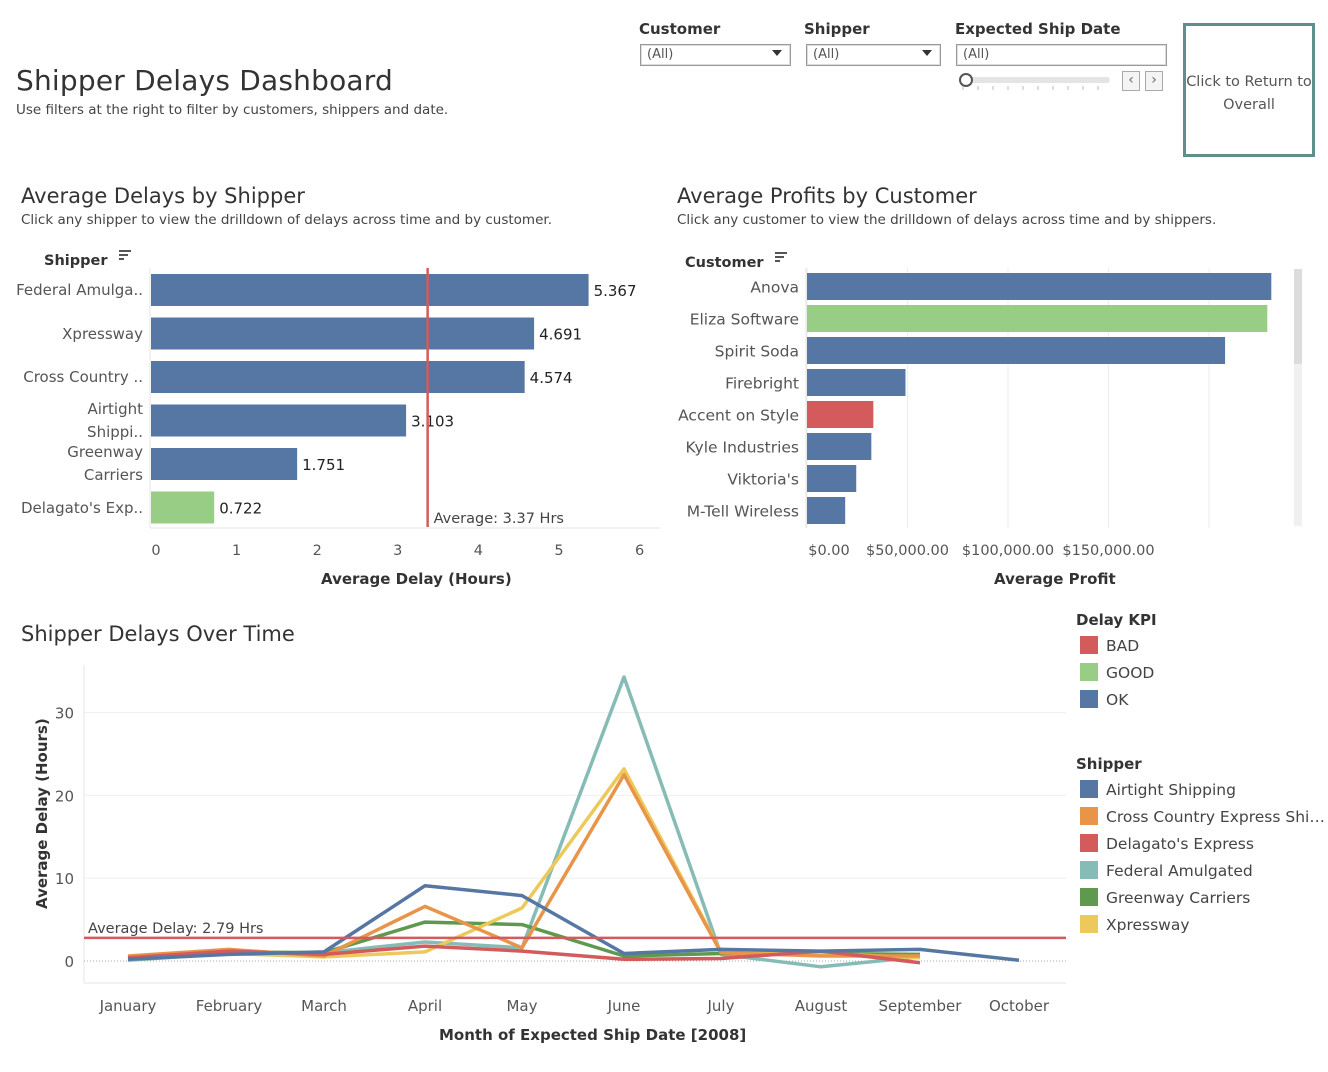  Describe the element at coordinates (64, 714) in the screenshot. I see `y-tick-label: 30` at that location.